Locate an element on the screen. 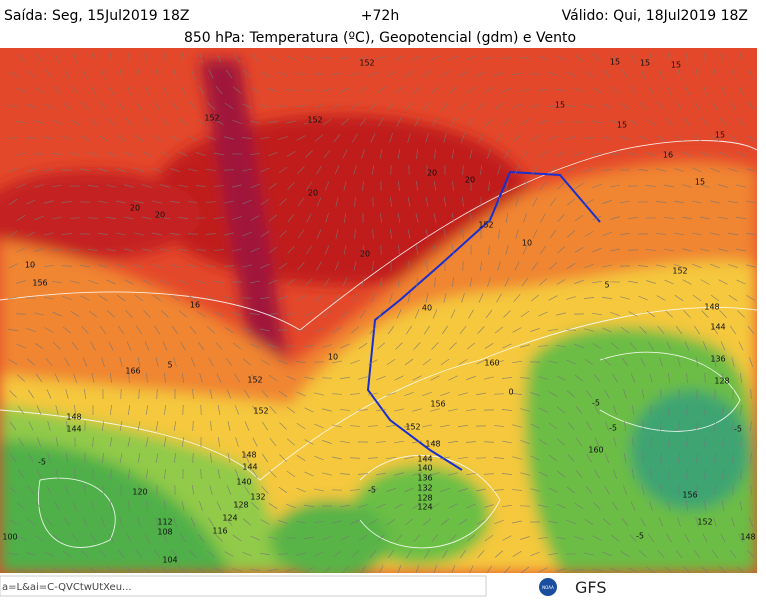  contour-label: 40 is located at coordinates (427, 308).